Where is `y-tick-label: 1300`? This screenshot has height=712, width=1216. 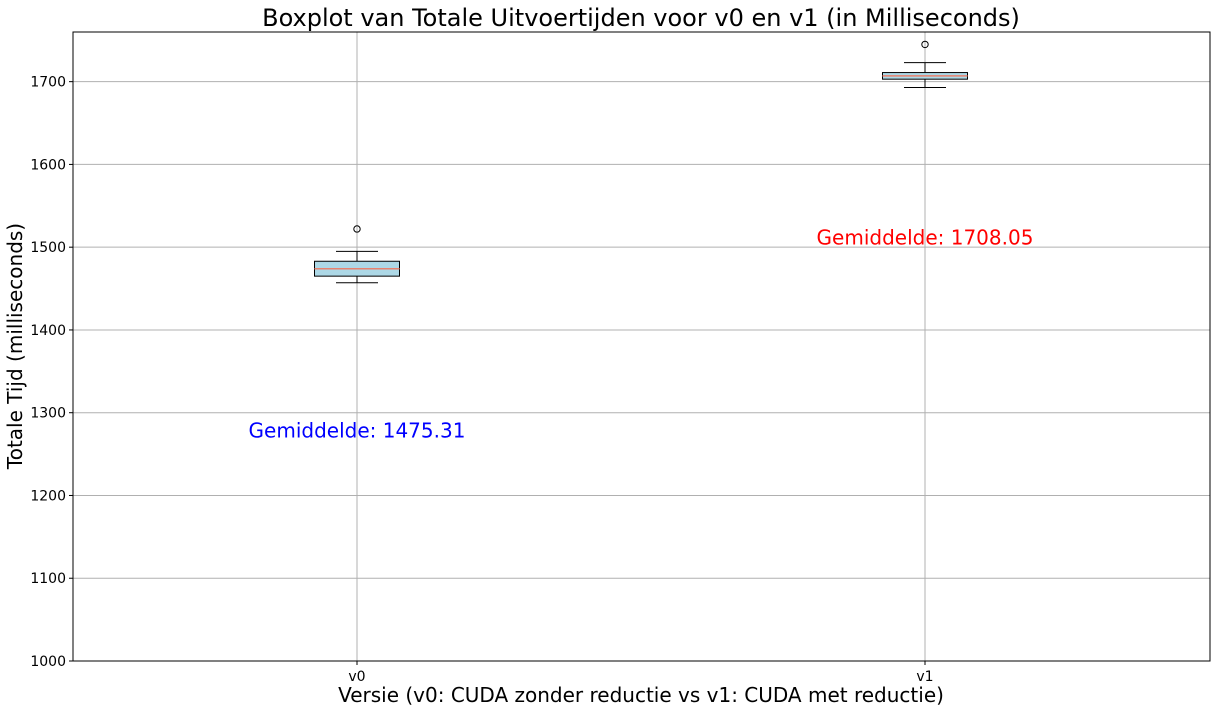
y-tick-label: 1300 is located at coordinates (48, 414).